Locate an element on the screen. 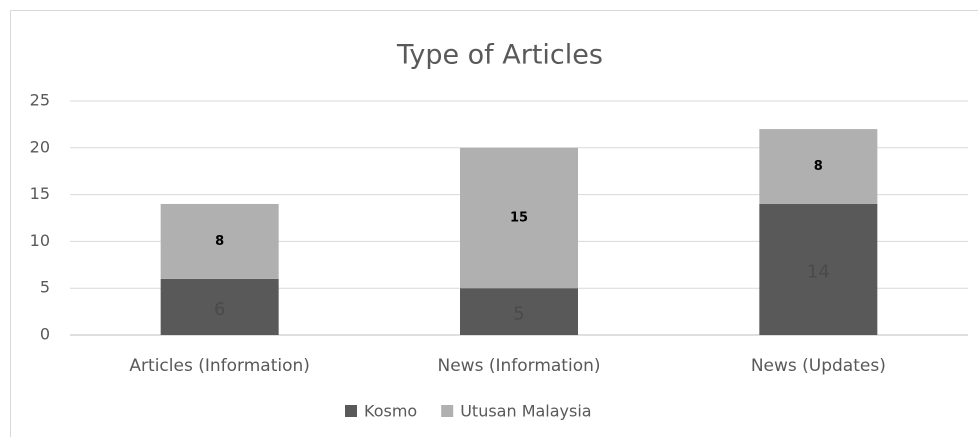 The height and width of the screenshot is (437, 978). legend-label: Utusan Malaysia is located at coordinates (525, 411).